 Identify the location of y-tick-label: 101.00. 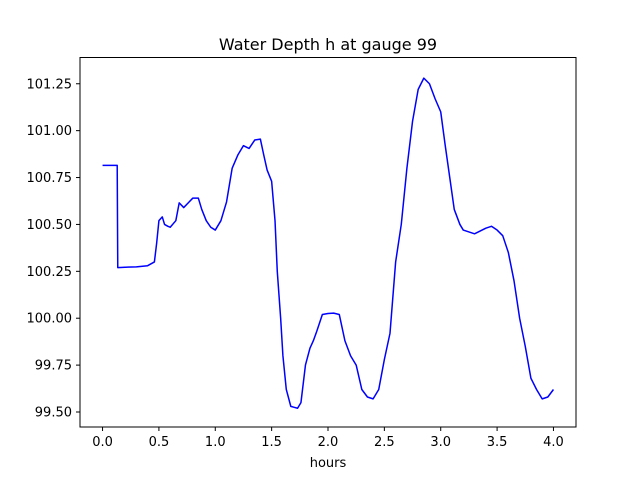
(50, 131).